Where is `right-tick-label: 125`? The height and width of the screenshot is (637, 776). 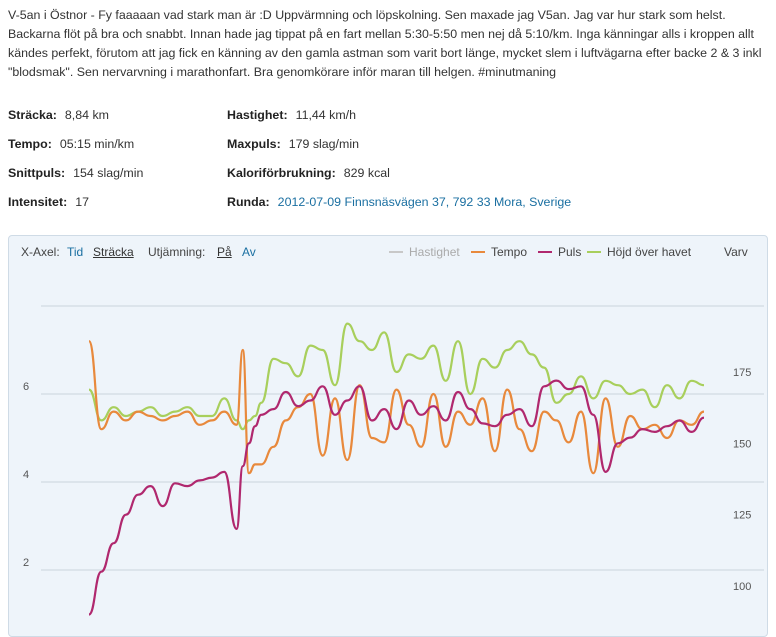 right-tick-label: 125 is located at coordinates (742, 516).